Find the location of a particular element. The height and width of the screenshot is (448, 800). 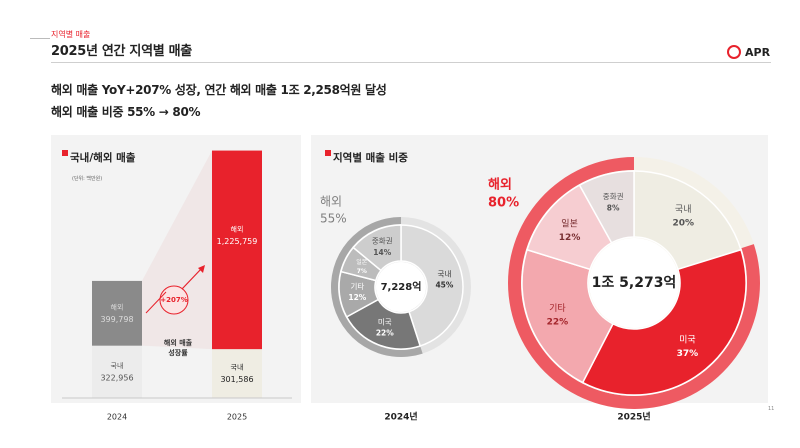

donut-2025-year-label: 2025년 is located at coordinates (633, 417).